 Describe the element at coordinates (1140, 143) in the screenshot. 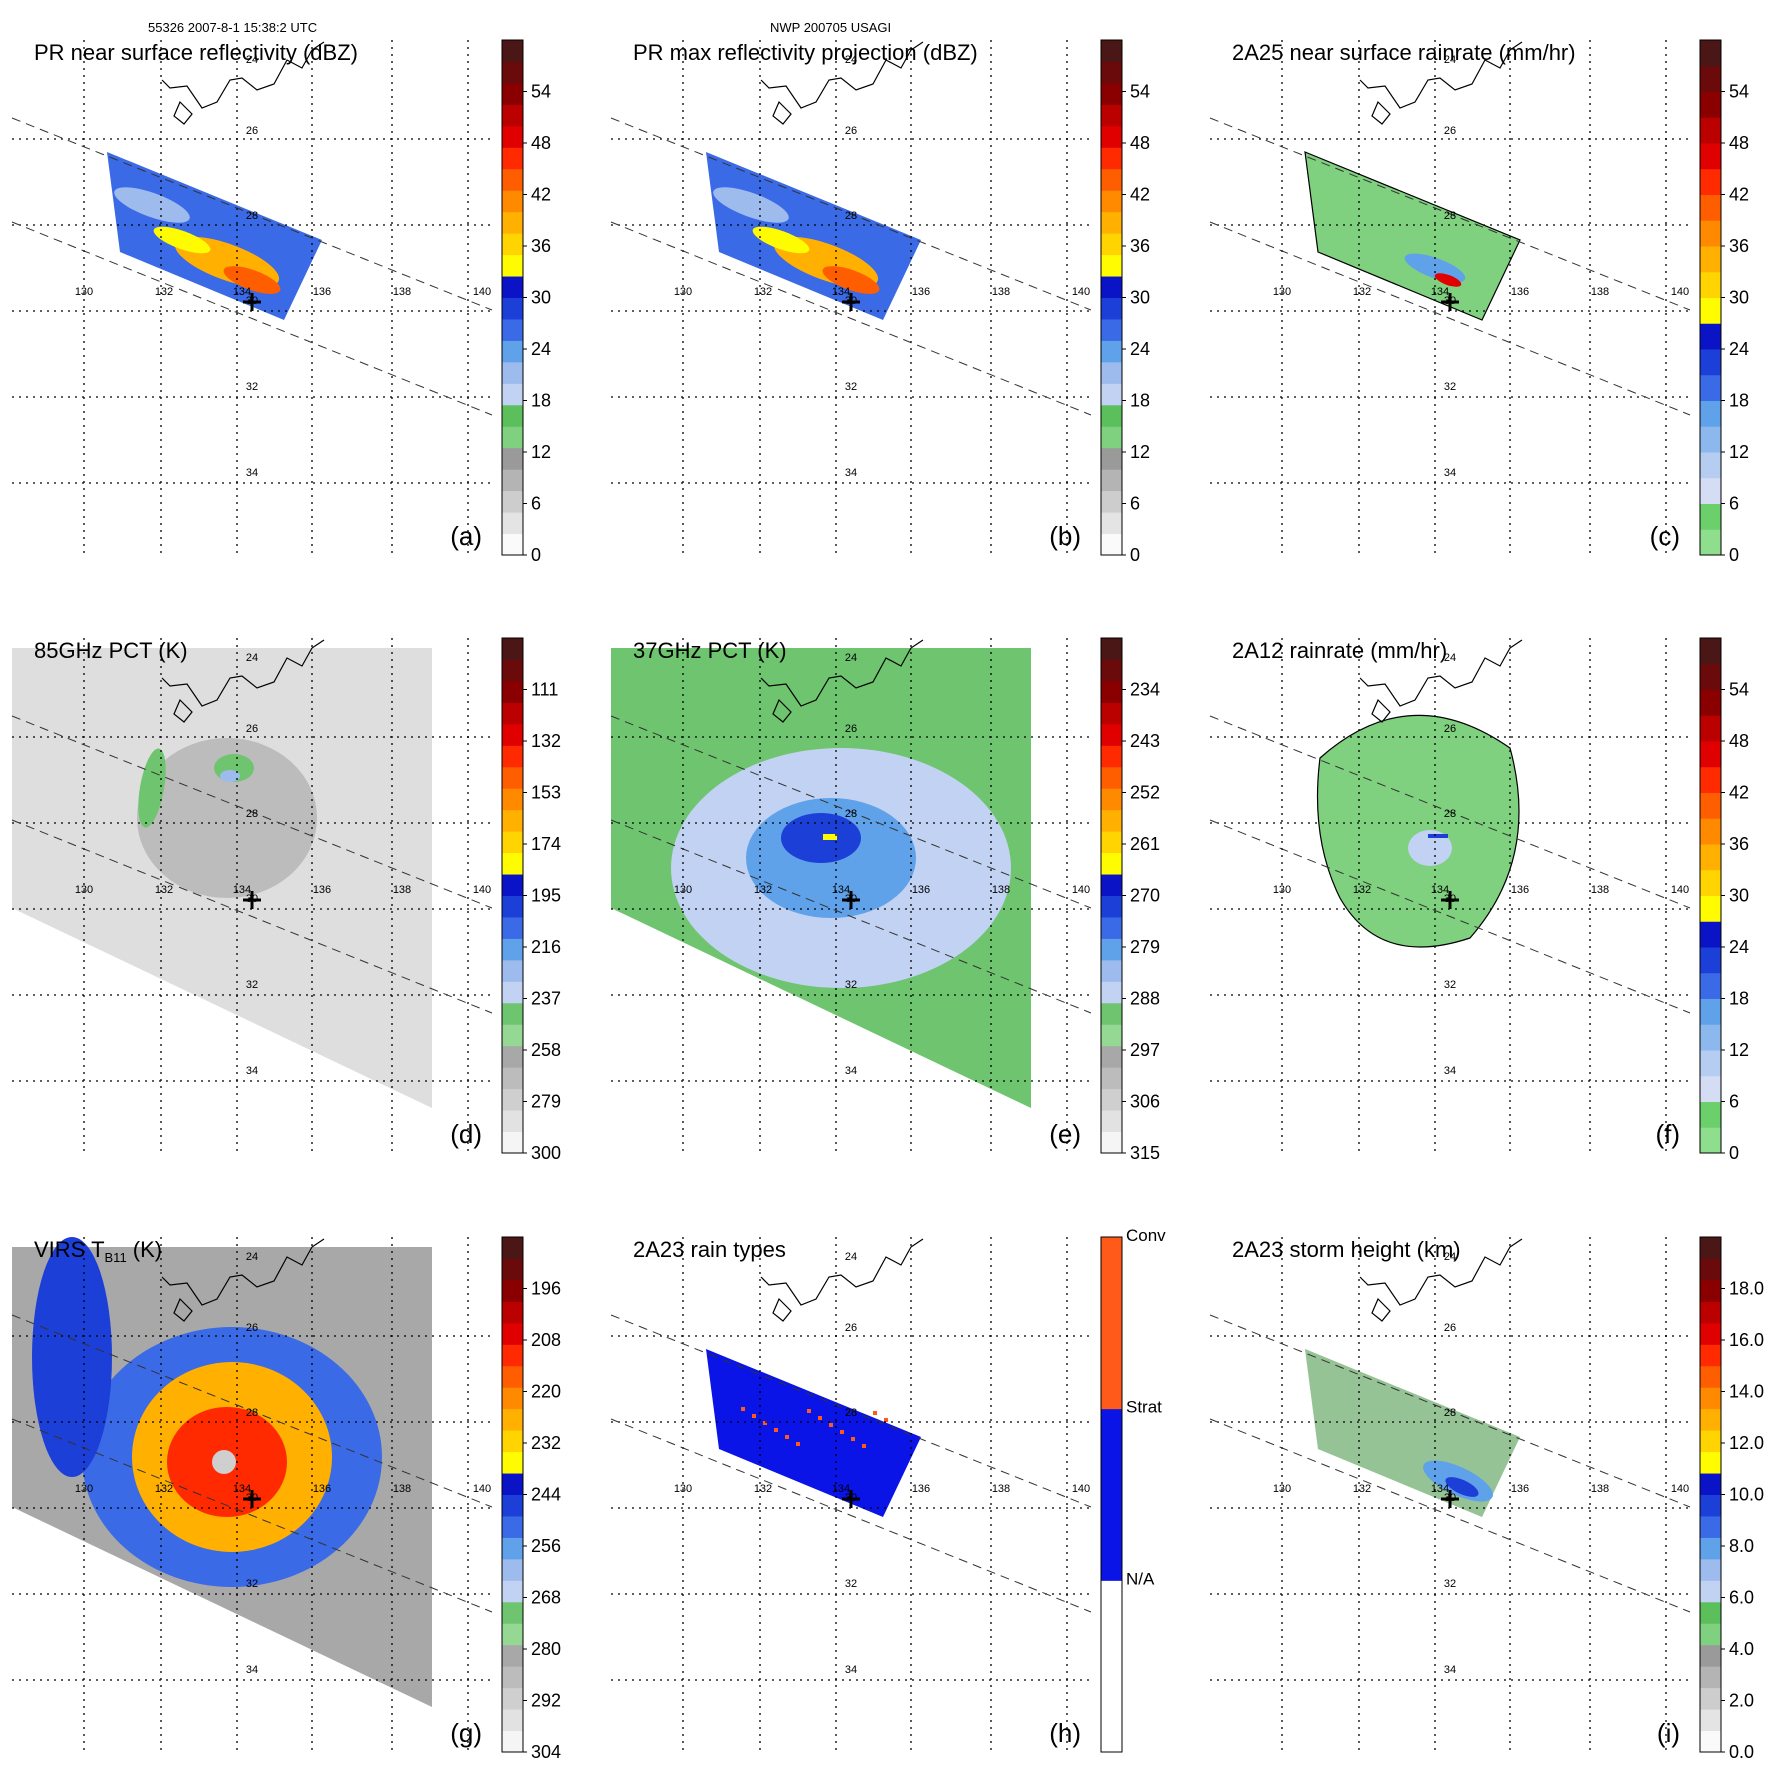

I see `colorbar-tick-label: 48` at that location.